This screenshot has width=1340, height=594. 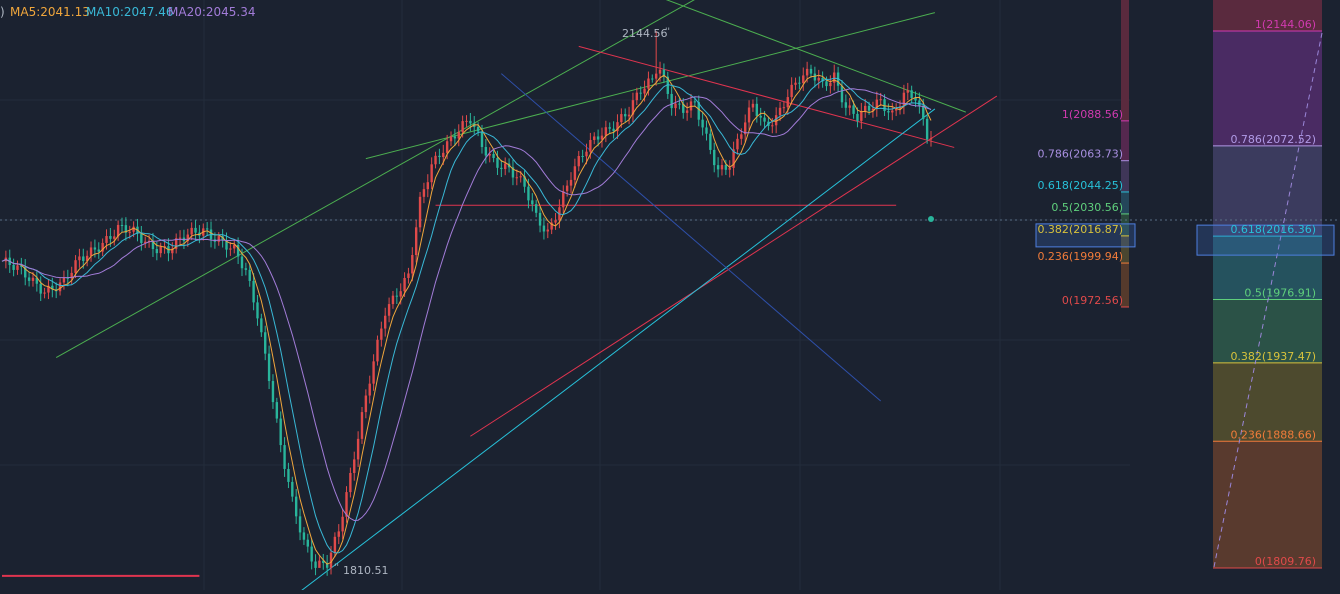 What do you see at coordinates (1273, 356) in the screenshot?
I see `fib-outer-label-4: 0.382(1937.47)` at bounding box center [1273, 356].